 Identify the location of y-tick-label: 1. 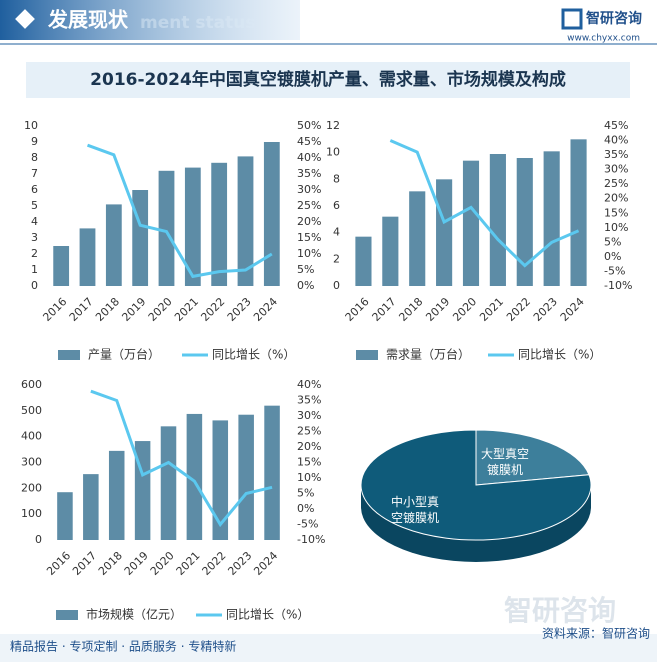
(34, 269).